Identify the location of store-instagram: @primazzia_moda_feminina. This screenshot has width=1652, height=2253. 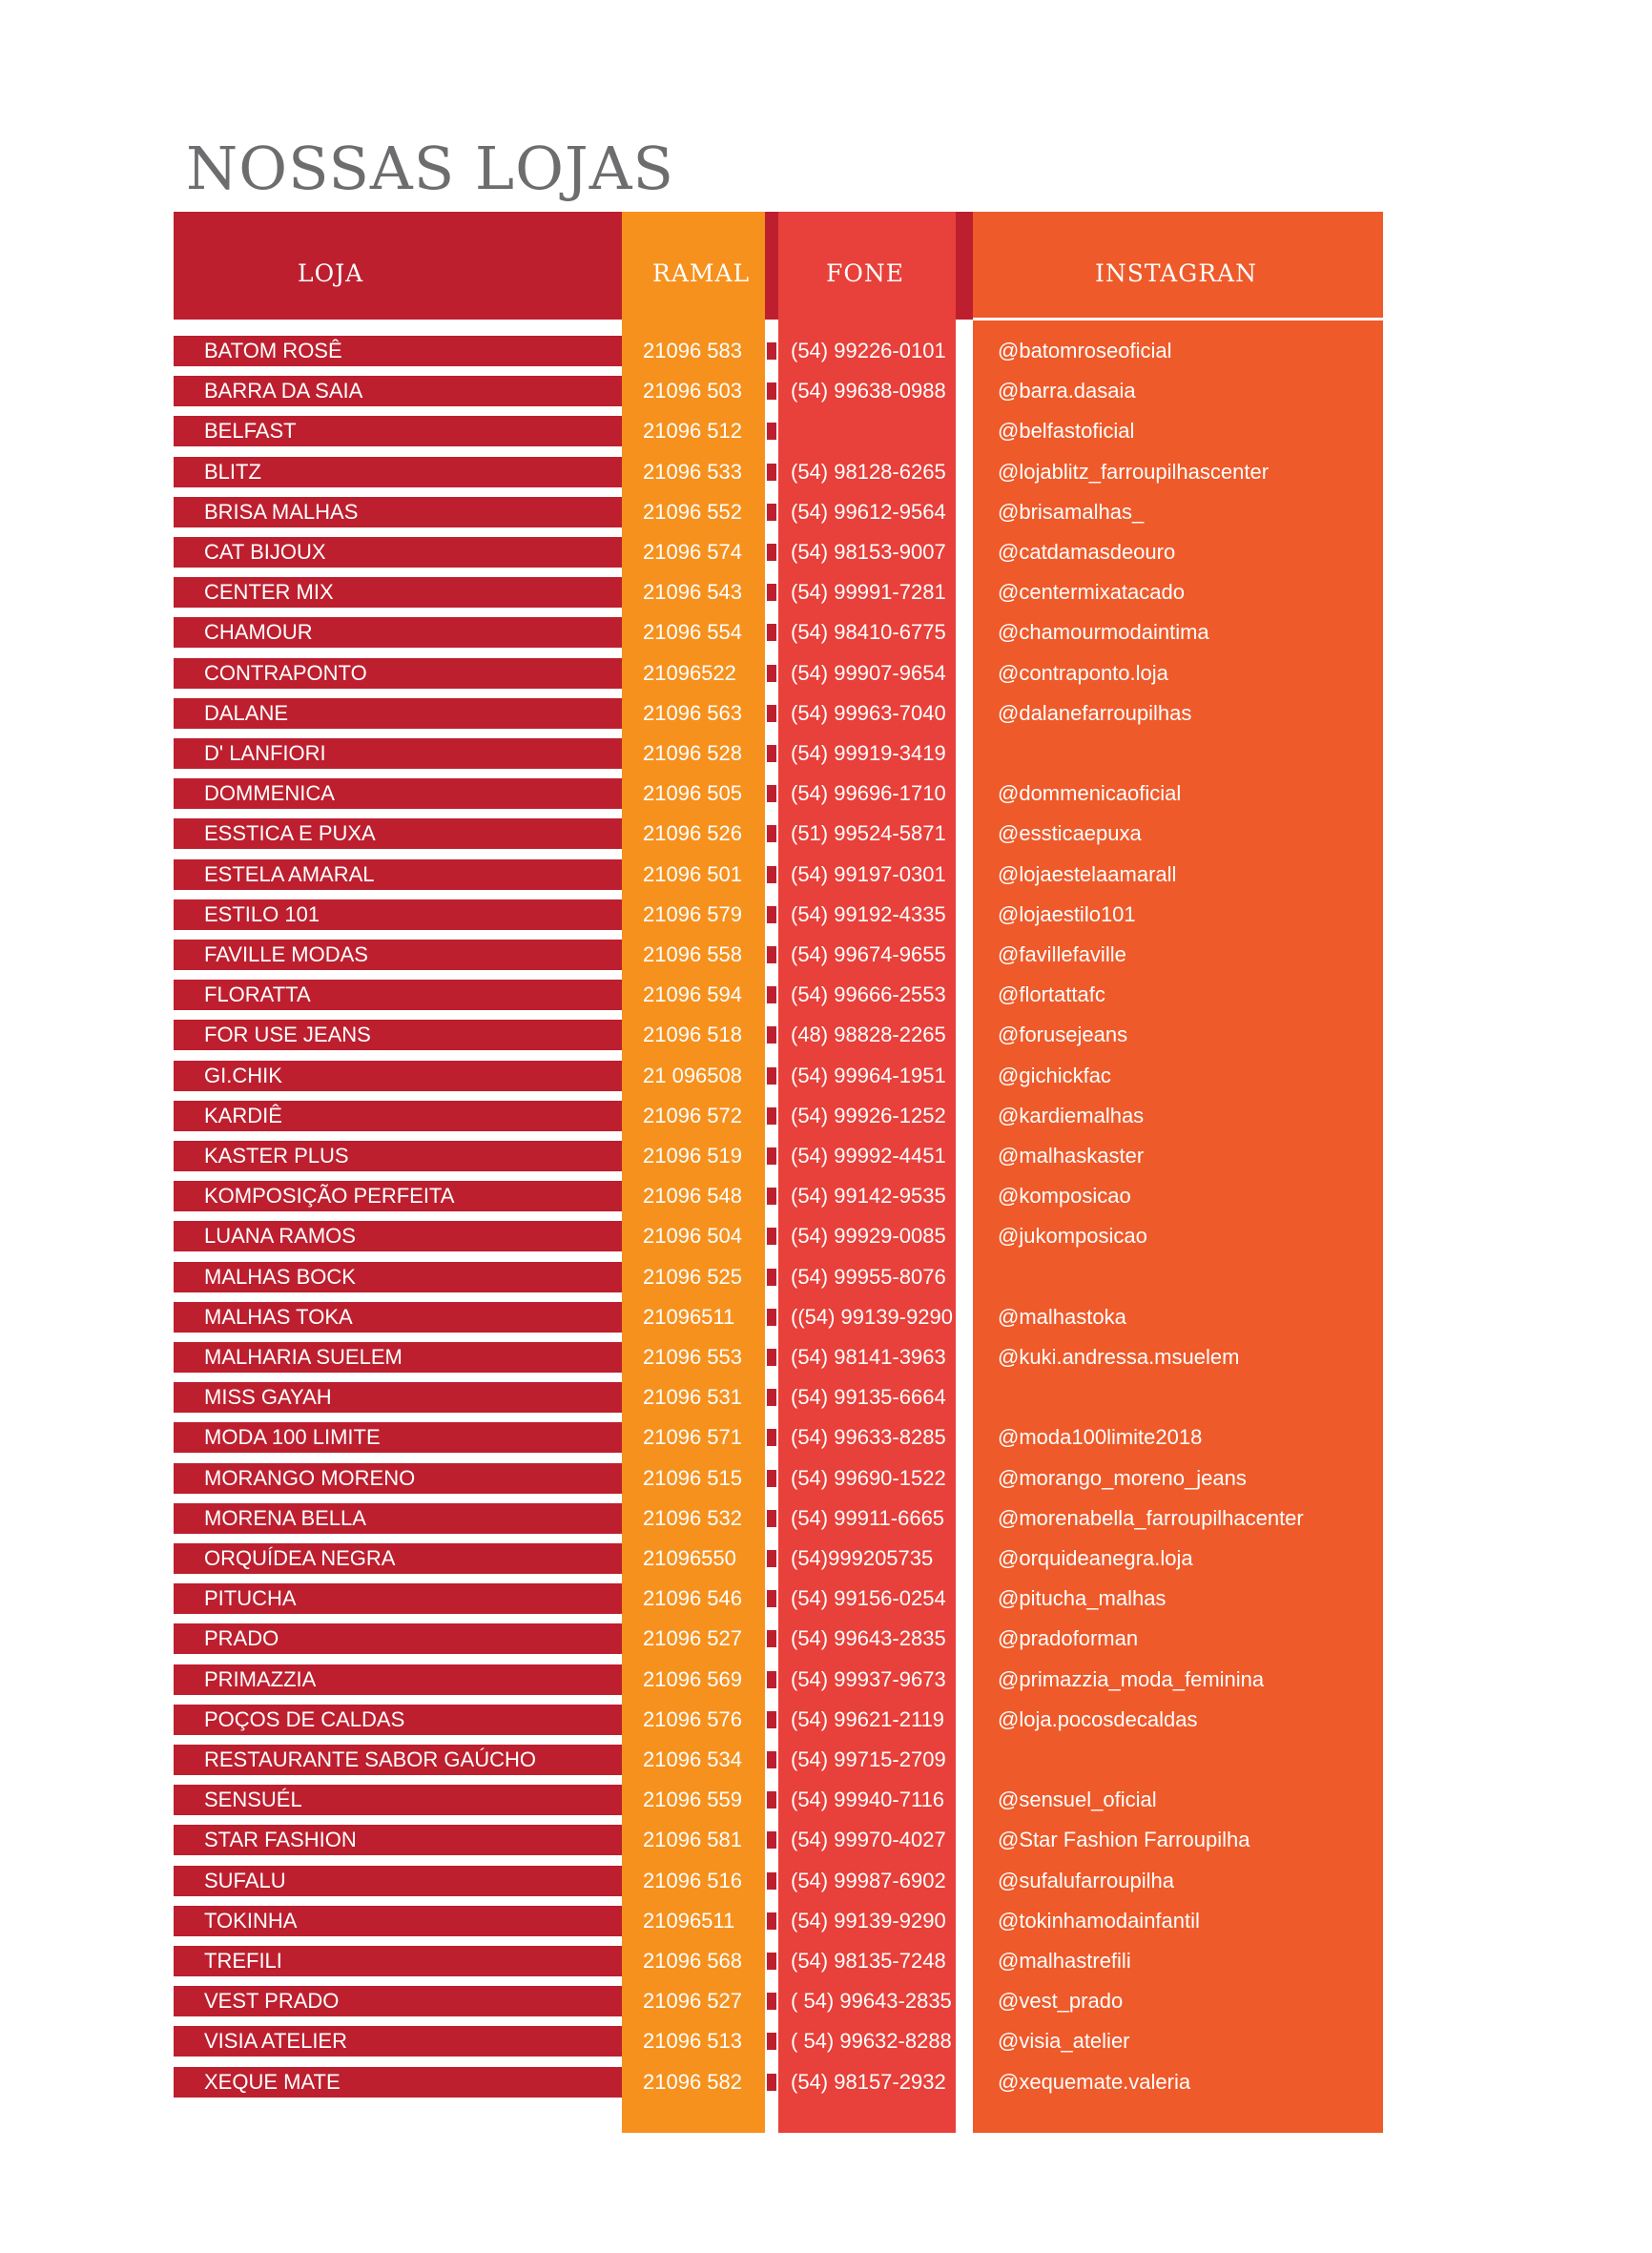
(1131, 1679).